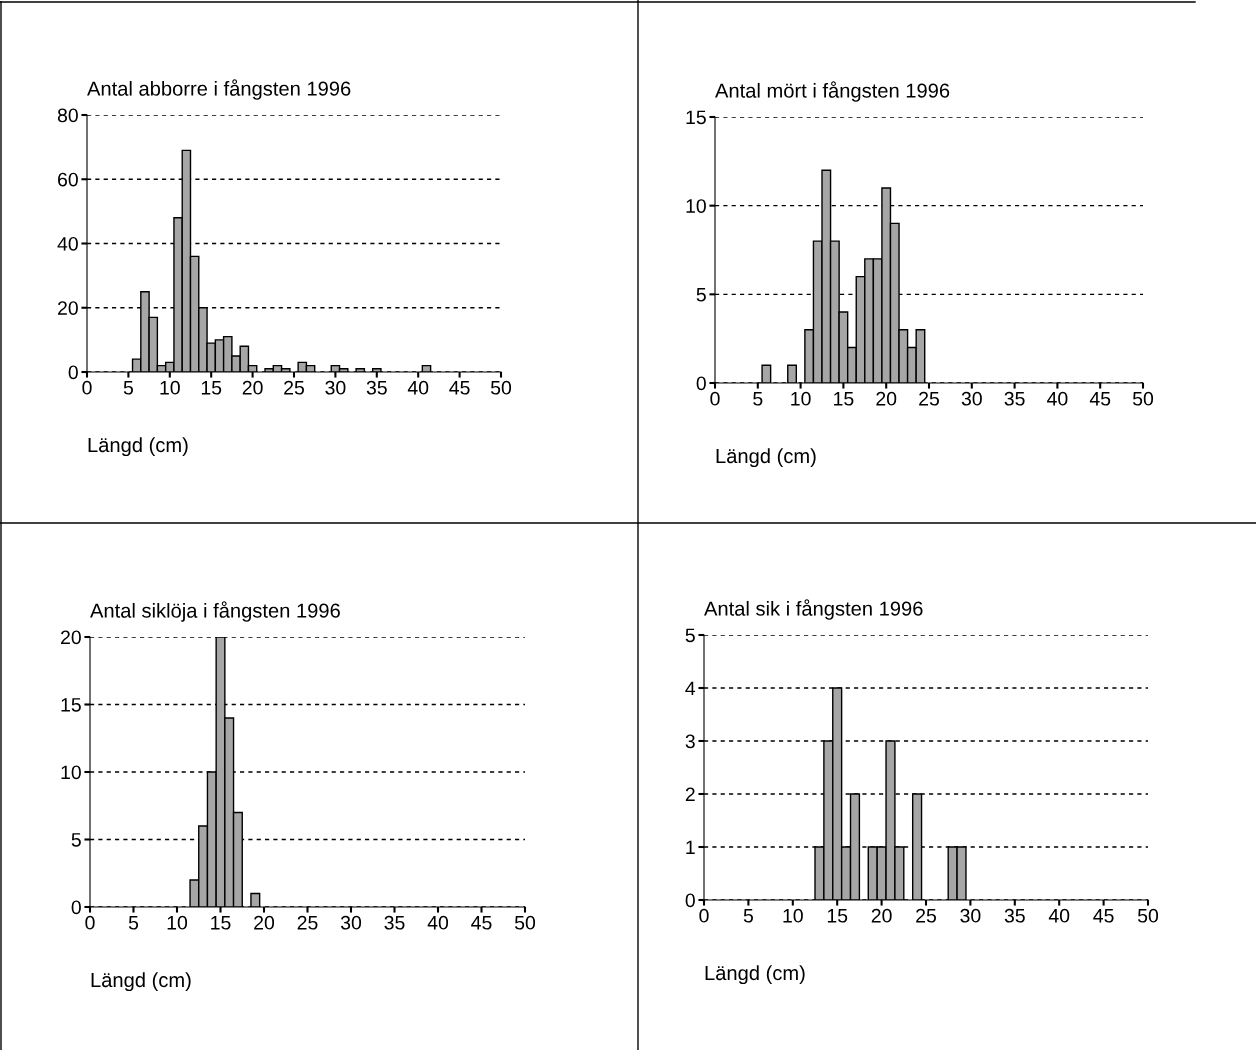  What do you see at coordinates (832, 91) in the screenshot?
I see `chart-title: Antal mört i fångsten 1996` at bounding box center [832, 91].